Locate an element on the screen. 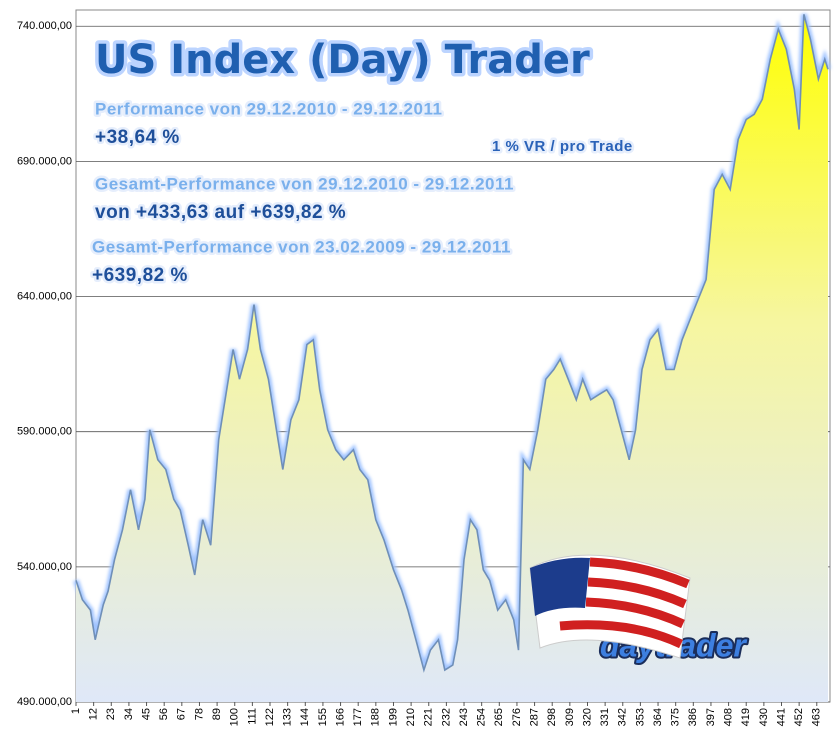  x-tick-label: 463 is located at coordinates (817, 717).